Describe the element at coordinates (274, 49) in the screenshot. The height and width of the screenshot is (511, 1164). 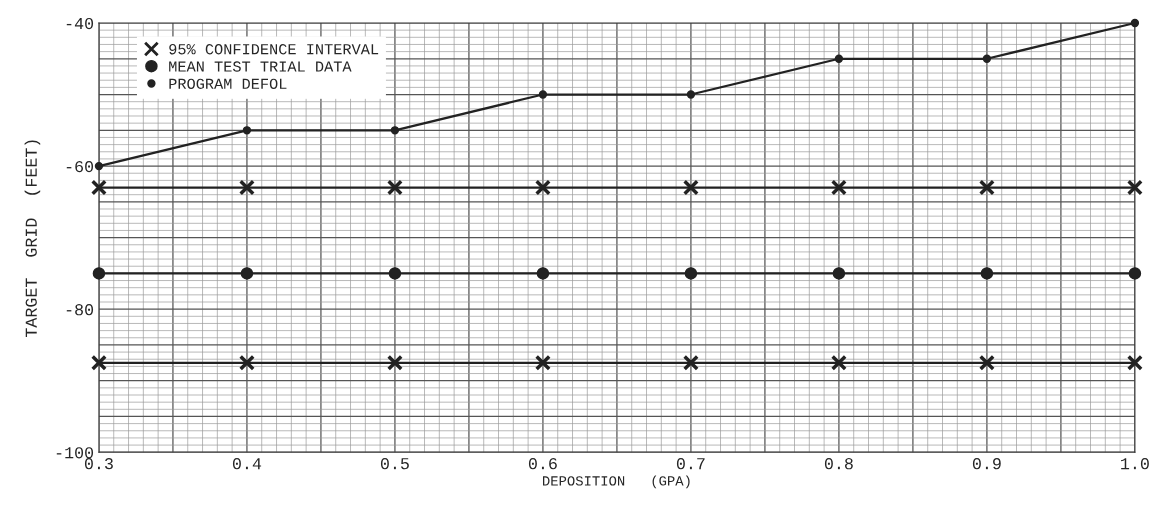
I see `legend-label: 95% CONFIDENCE INTERVAL` at that location.